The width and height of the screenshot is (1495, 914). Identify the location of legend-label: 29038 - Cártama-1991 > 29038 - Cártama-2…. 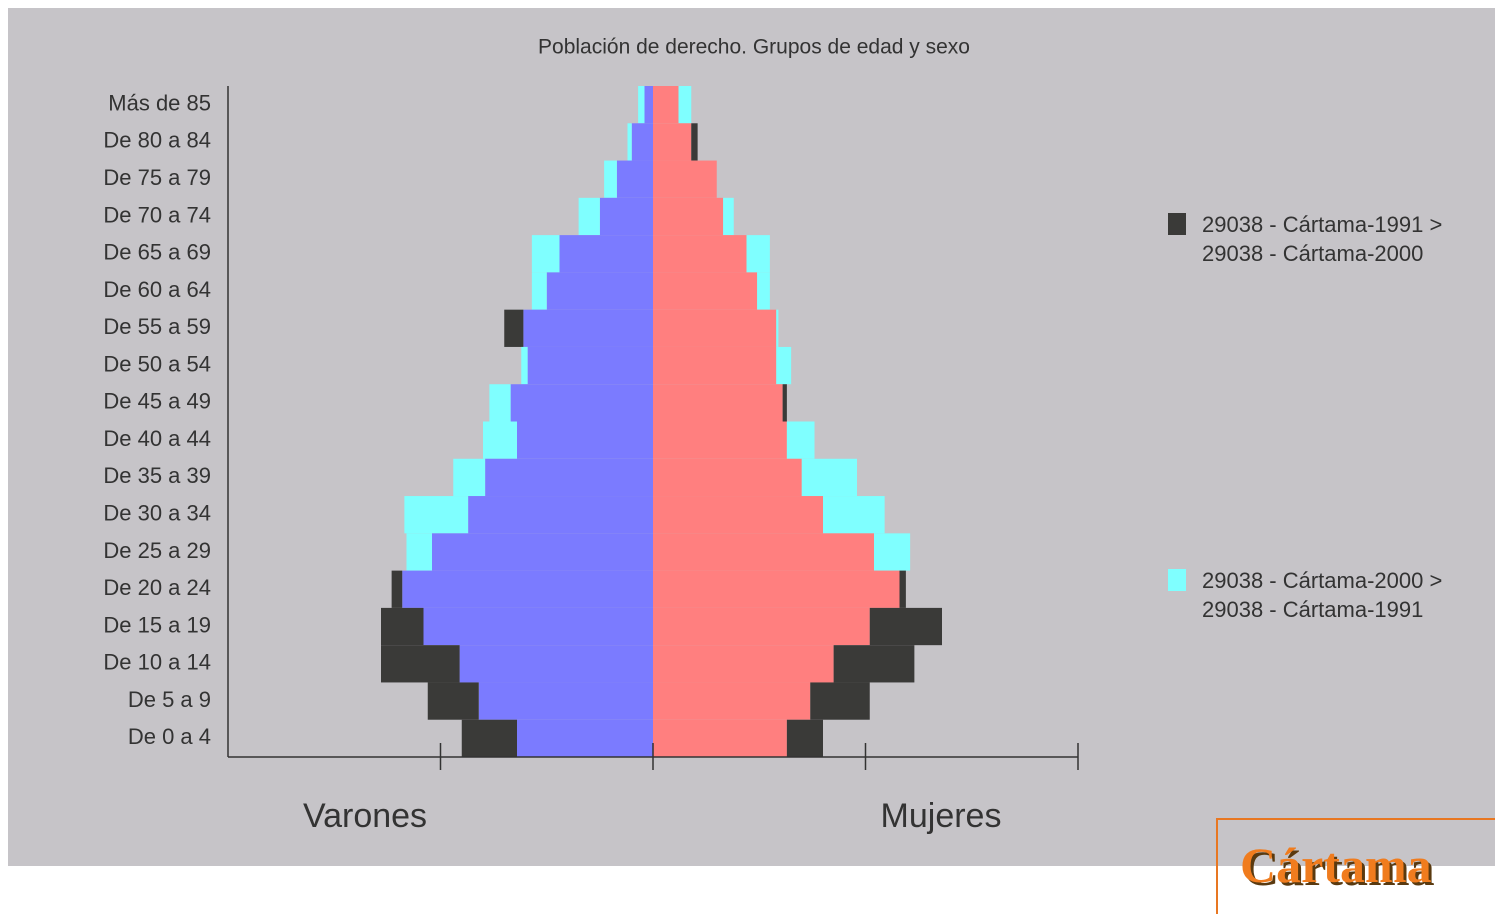
(1322, 239).